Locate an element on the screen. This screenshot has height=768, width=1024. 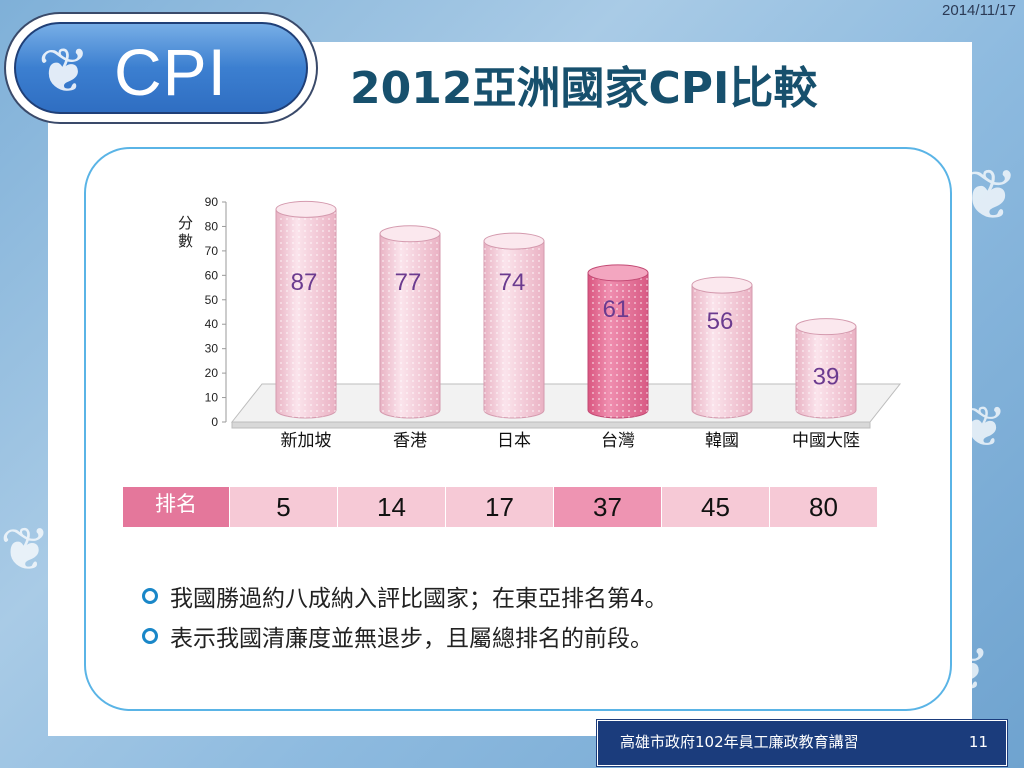
bullet-text: 表示我國清廉度並無退步，且屬總排名的前段。 is located at coordinates (411, 639).